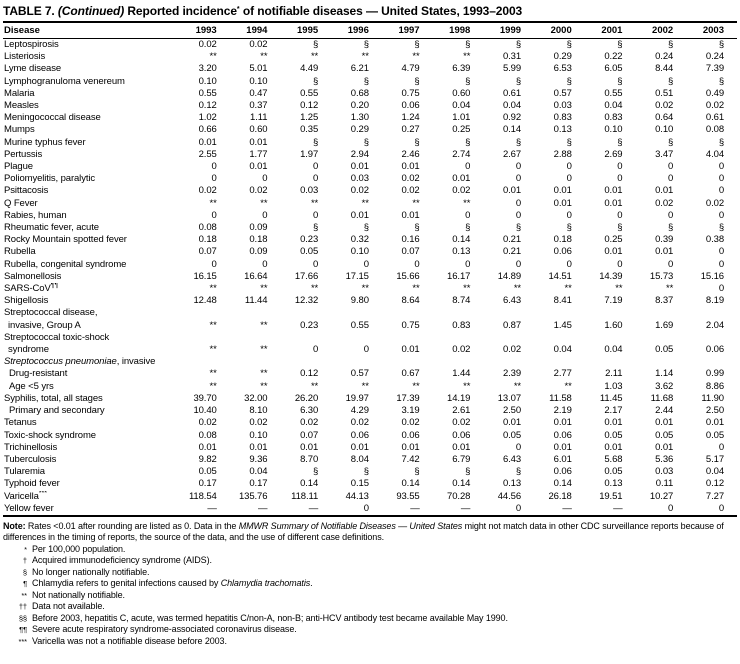  Describe the element at coordinates (410, 459) in the screenshot. I see `value-cell: 7.42` at that location.